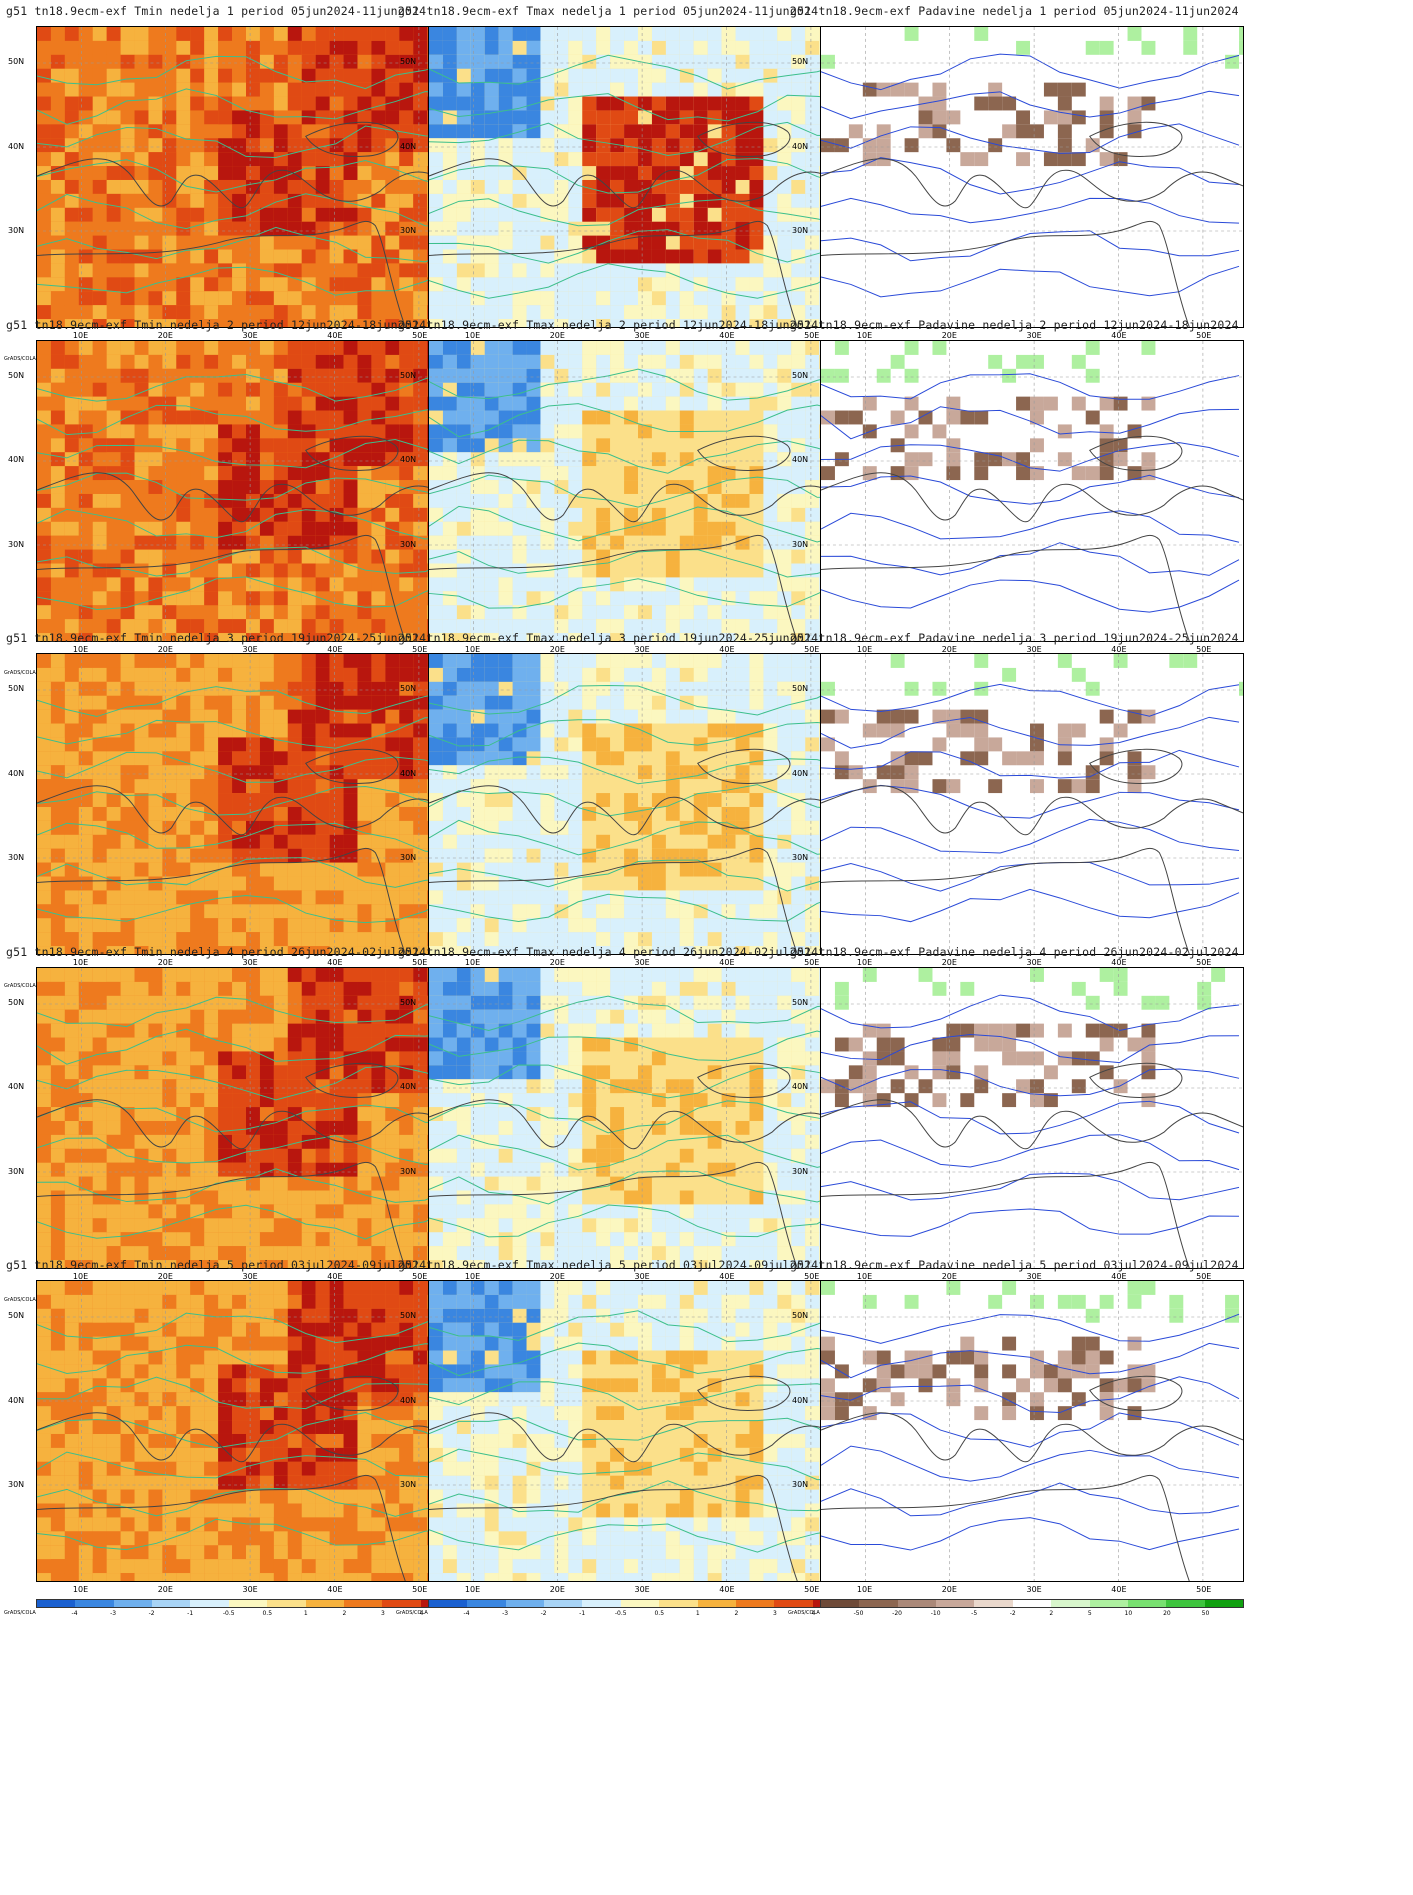  What do you see at coordinates (800, 231) in the screenshot?
I see `lat-label: 30N` at bounding box center [800, 231].